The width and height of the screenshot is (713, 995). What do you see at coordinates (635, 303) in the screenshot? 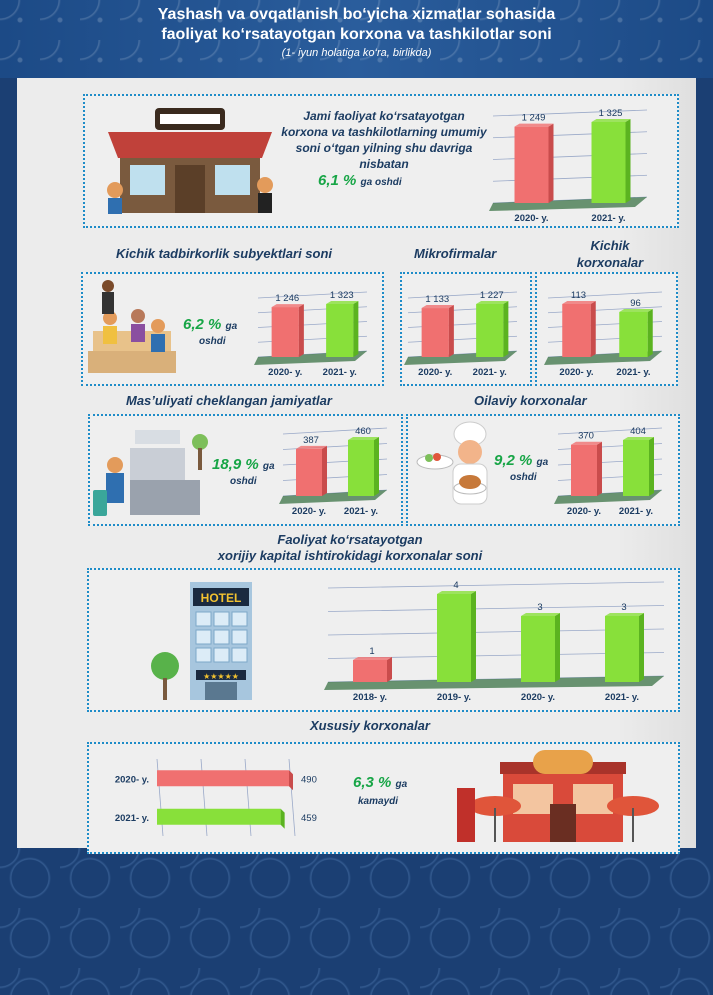
I see `value-label: 96` at bounding box center [635, 303].